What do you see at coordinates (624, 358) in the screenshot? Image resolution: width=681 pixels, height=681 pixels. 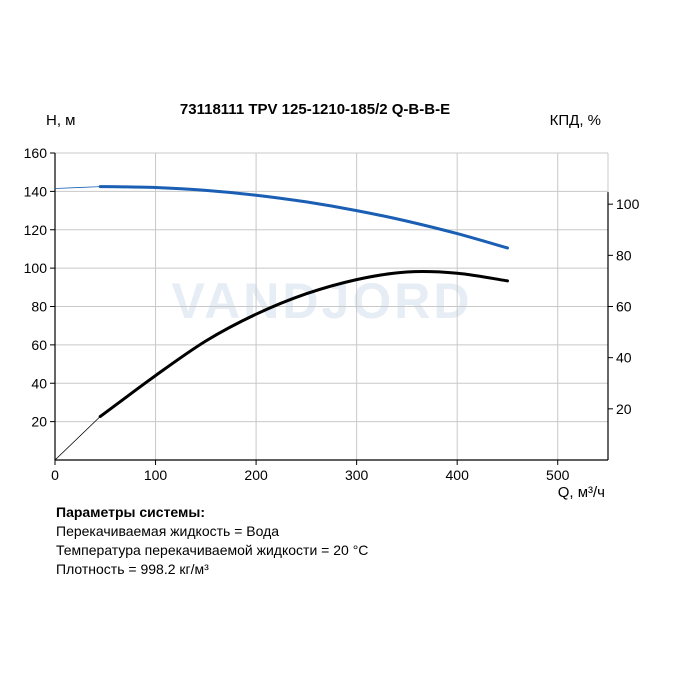 I see `y-right-tick-label: 40` at bounding box center [624, 358].